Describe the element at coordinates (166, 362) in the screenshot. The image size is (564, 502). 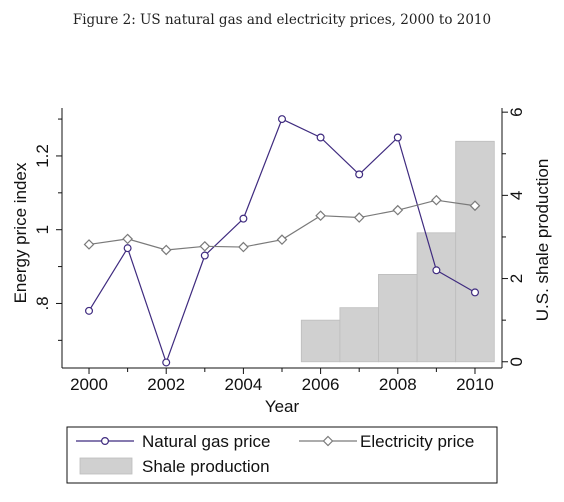
I see `natural-gas-point-2002` at that location.